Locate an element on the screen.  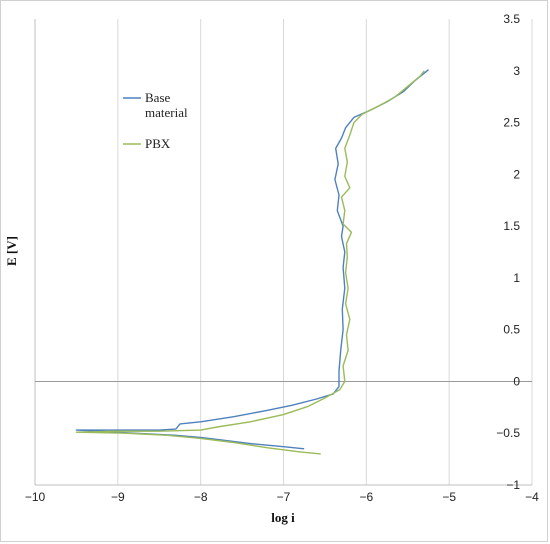
y-tick-label: 0 is located at coordinates (516, 381).